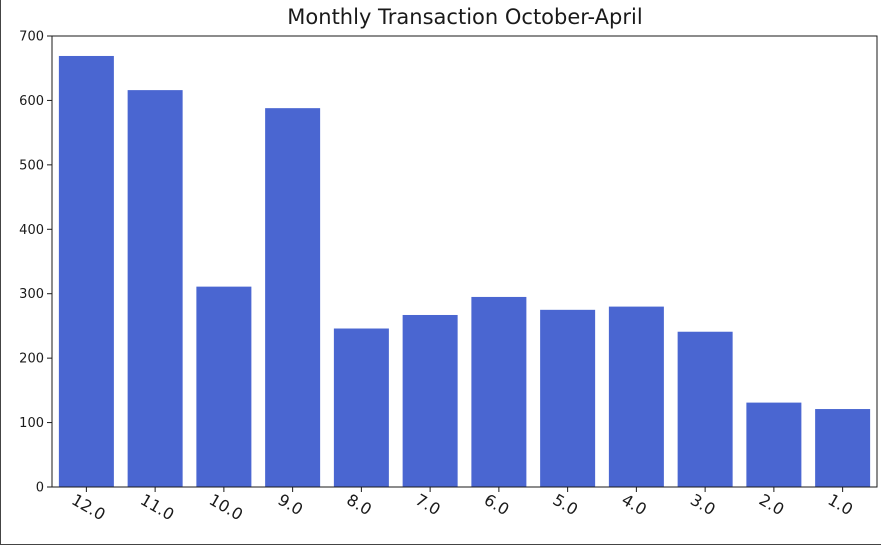  Describe the element at coordinates (636, 396) in the screenshot. I see `bar-4.0` at that location.